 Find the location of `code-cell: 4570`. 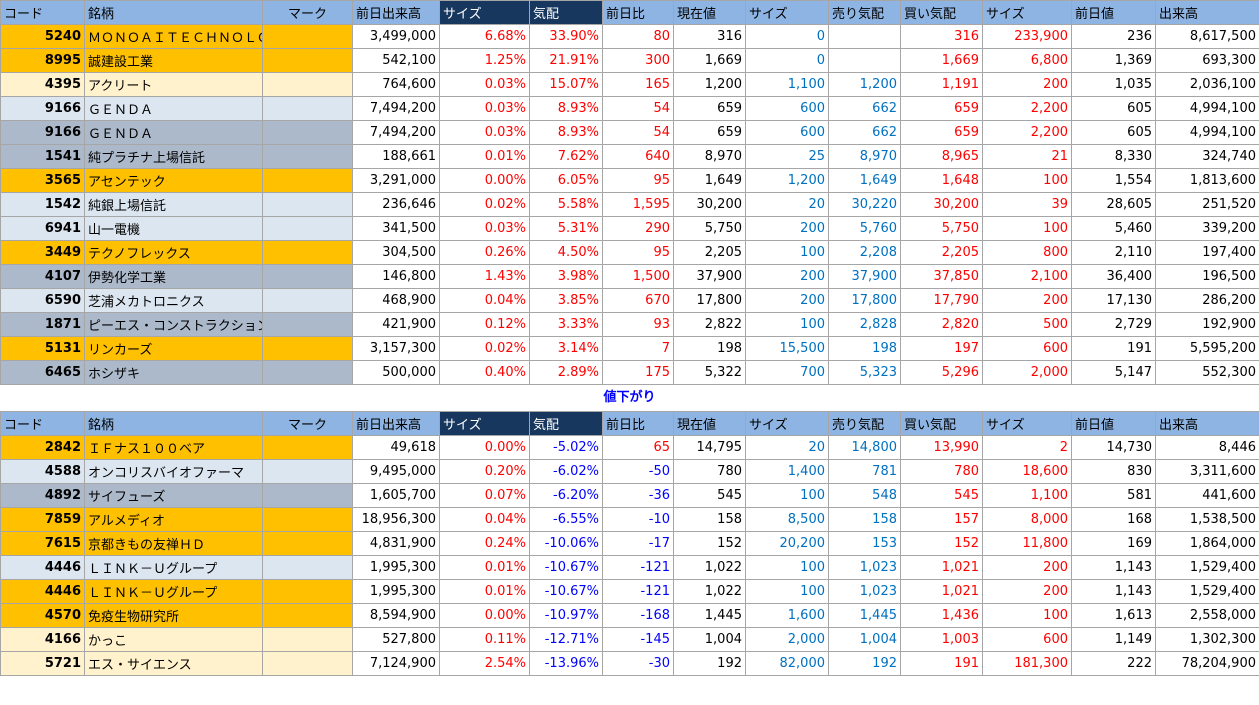

code-cell: 4570 is located at coordinates (42, 615).